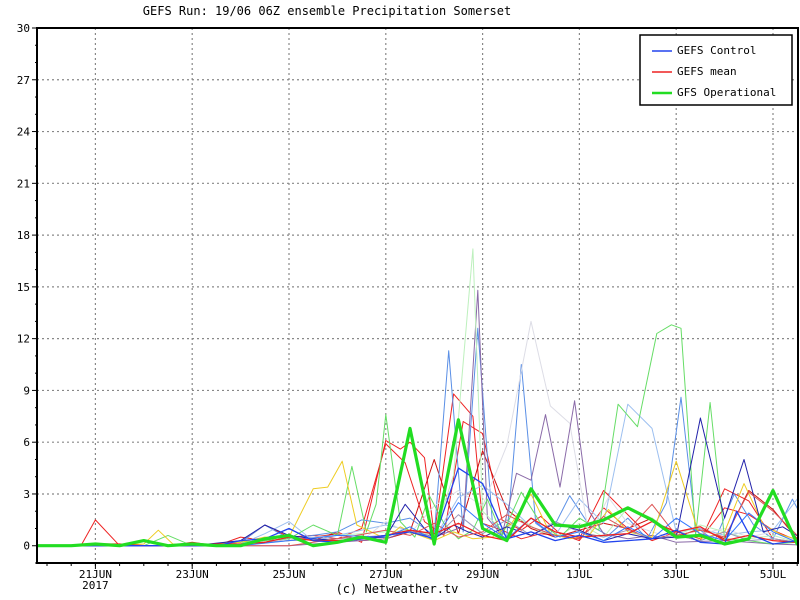  I want to click on legend-label-gefs-mean: GEFS mean, so click(707, 71).